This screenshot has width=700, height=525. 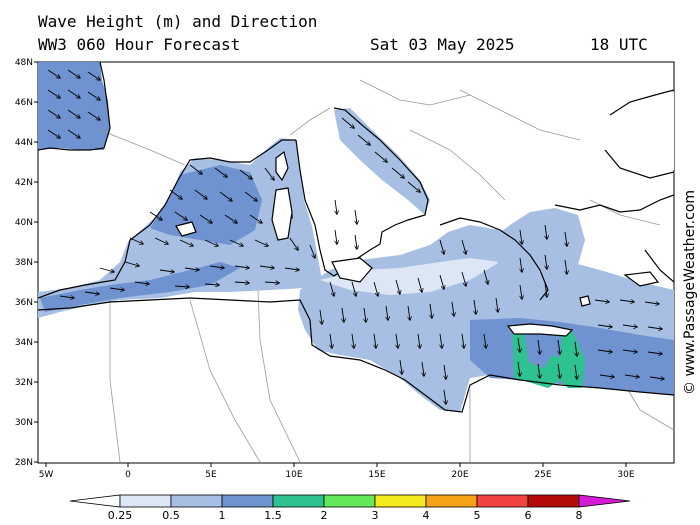 What do you see at coordinates (222, 515) in the screenshot?
I see `legend-tick-label: 1` at bounding box center [222, 515].